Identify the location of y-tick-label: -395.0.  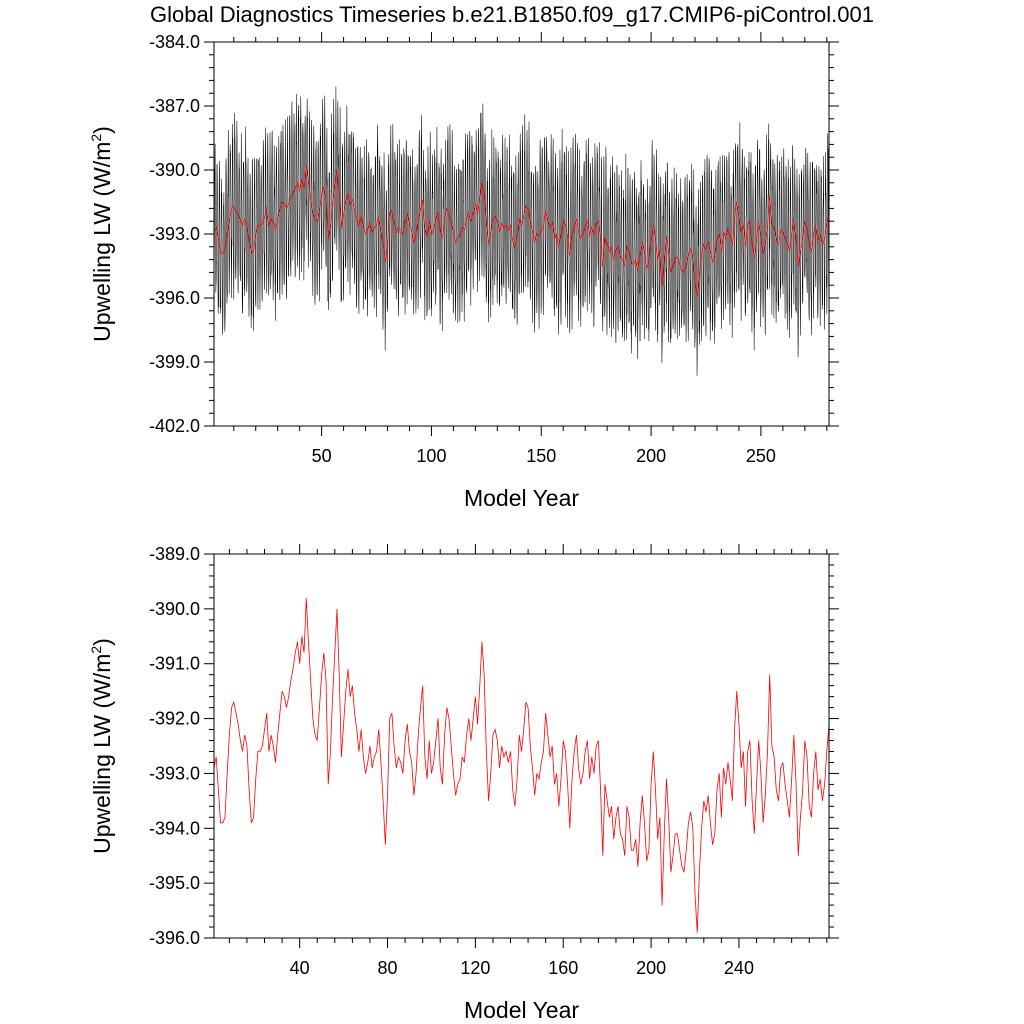
(174, 883).